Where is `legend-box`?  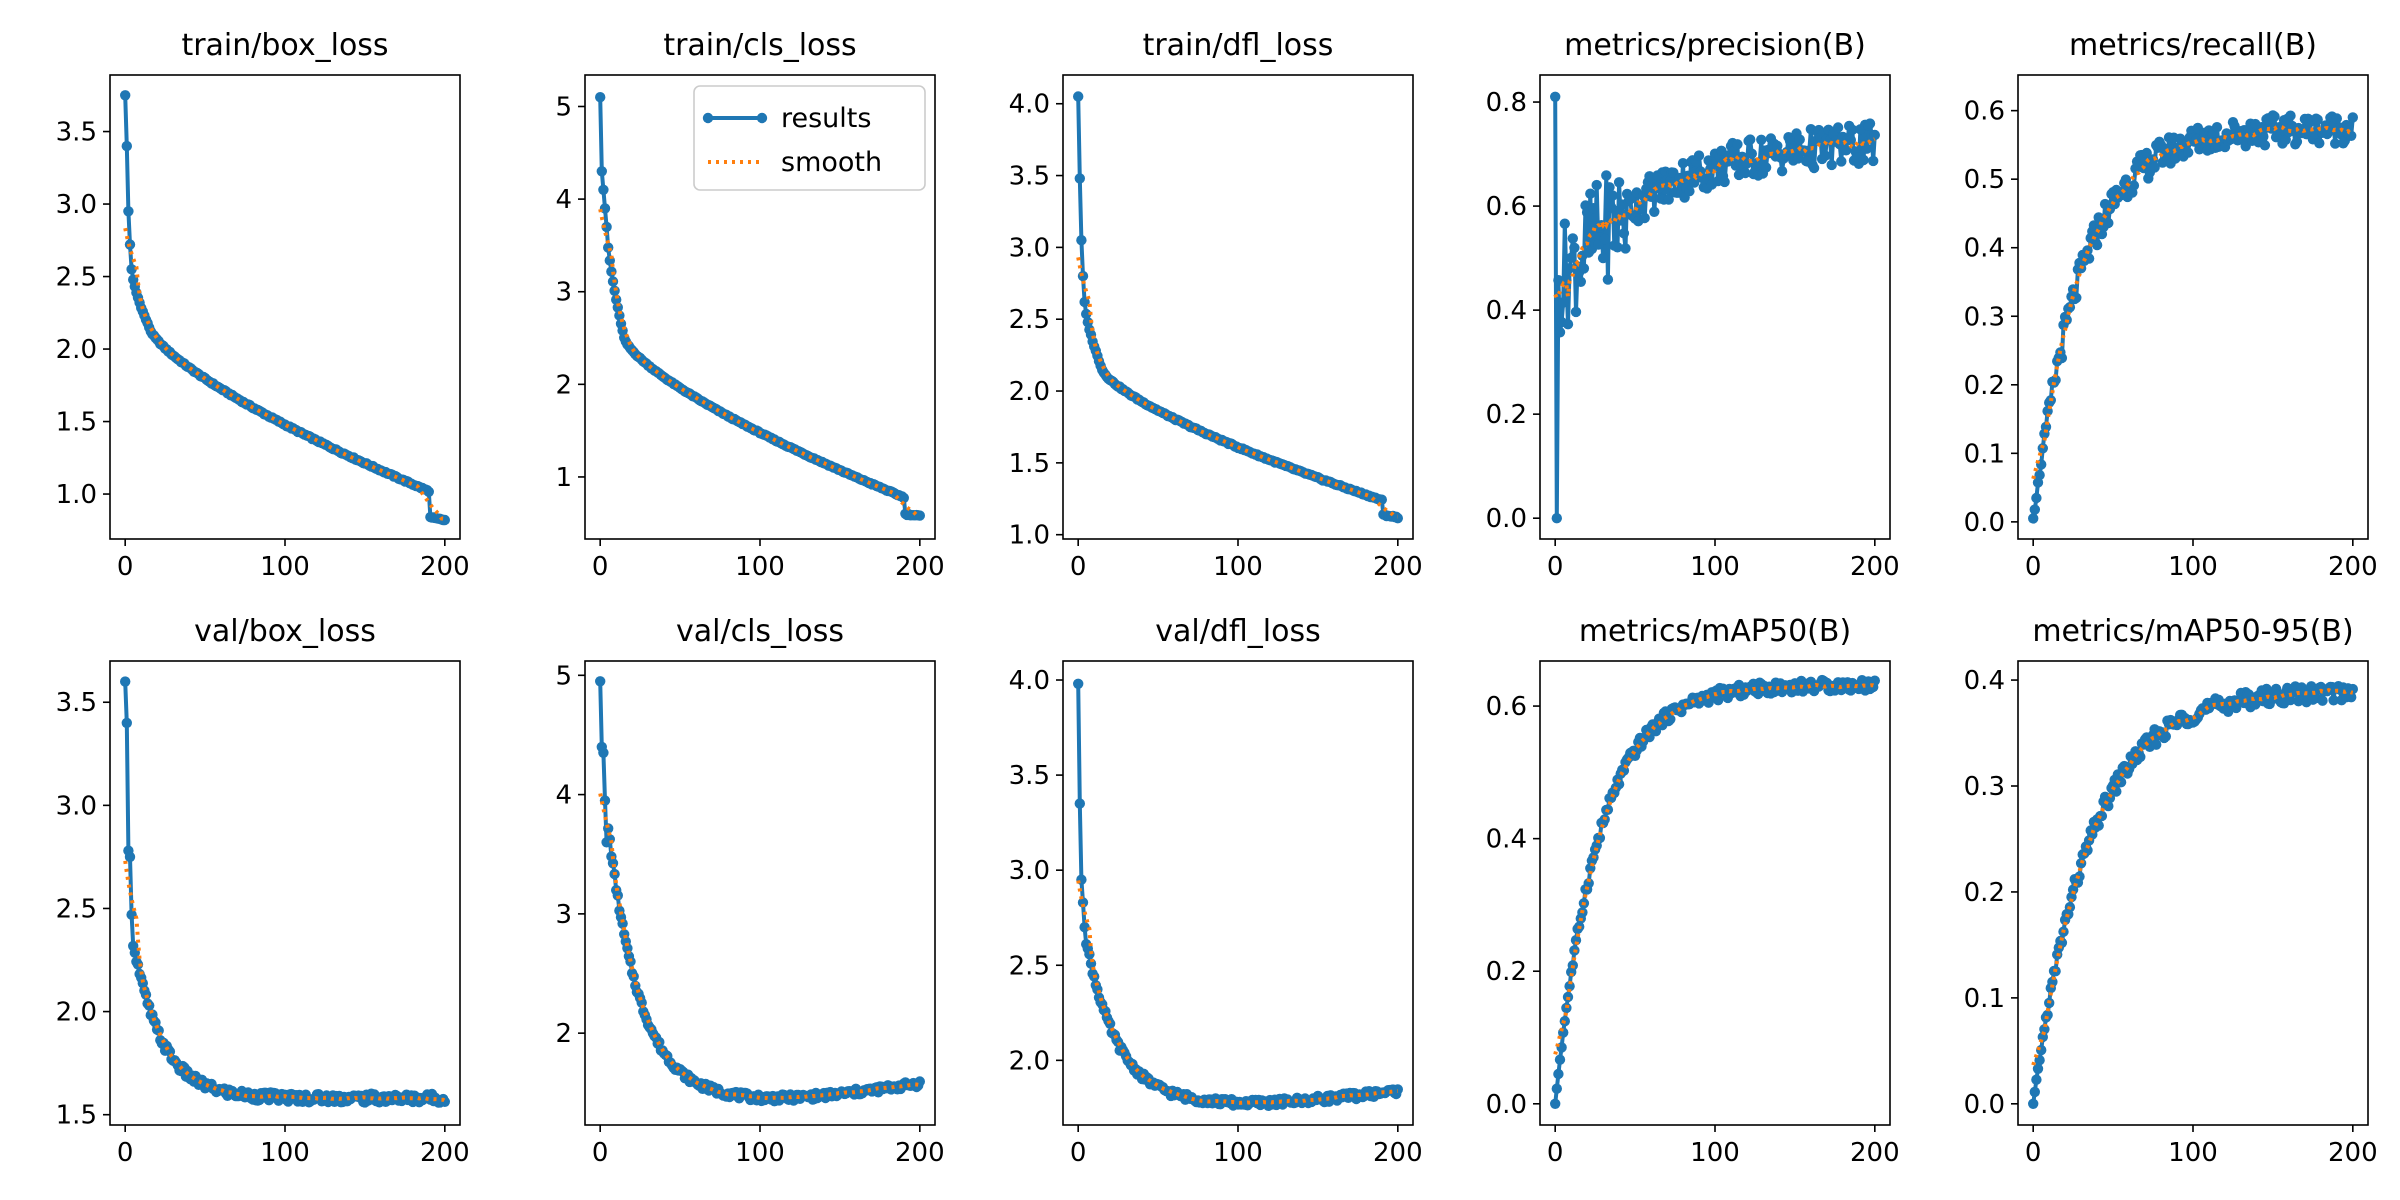
legend-box is located at coordinates (809, 138).